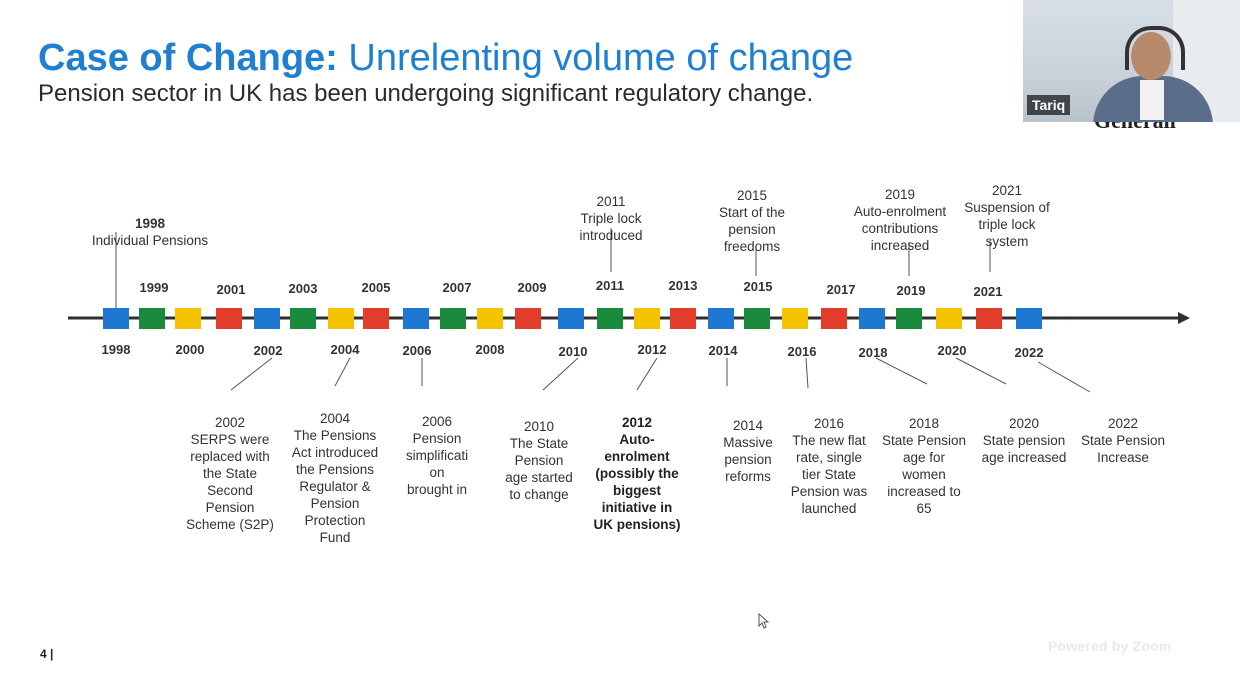 The image size is (1240, 698). Describe the element at coordinates (116, 349) in the screenshot. I see `year-label-bottom: 1998` at that location.